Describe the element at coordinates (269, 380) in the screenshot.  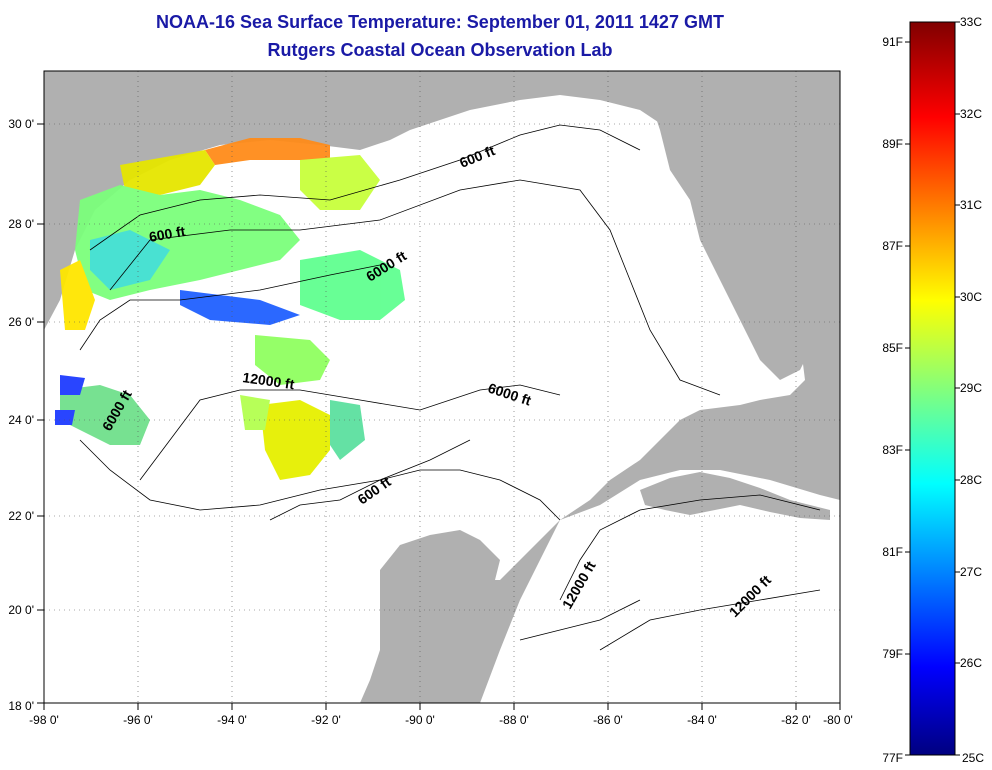
I see `contour-label: 12000 ft` at that location.